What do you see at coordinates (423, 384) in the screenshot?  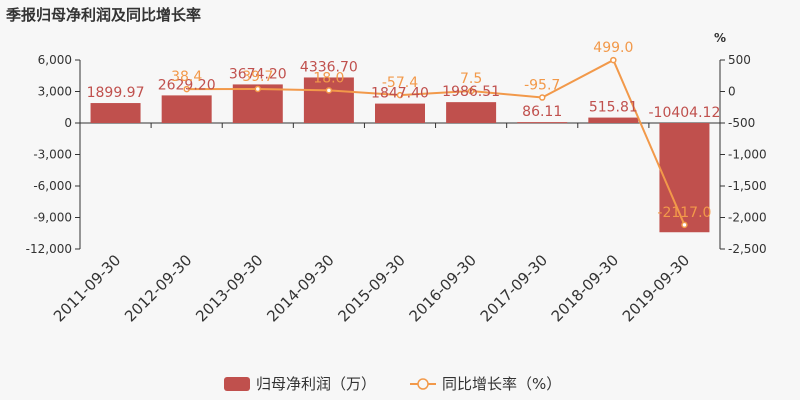 I see `legend-line-marker` at bounding box center [423, 384].